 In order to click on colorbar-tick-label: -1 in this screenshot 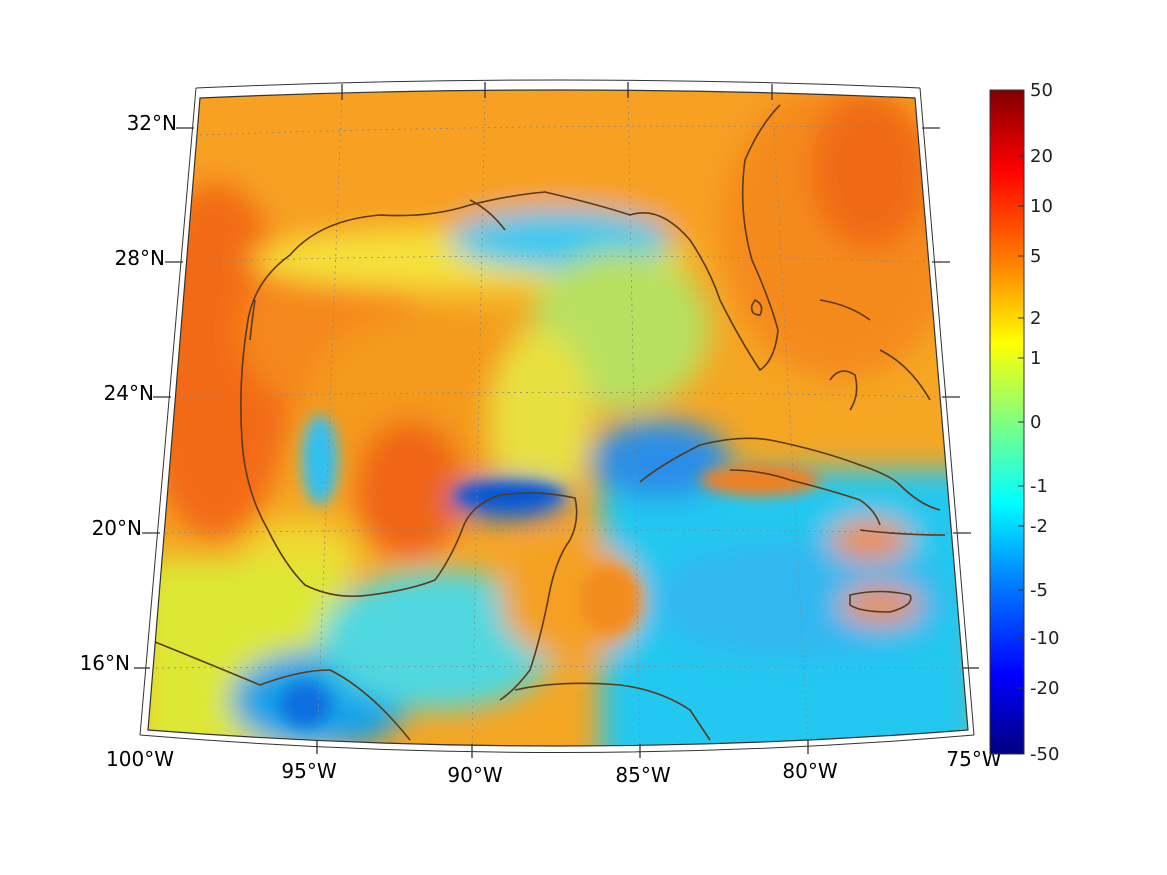, I will do `click(1039, 486)`.